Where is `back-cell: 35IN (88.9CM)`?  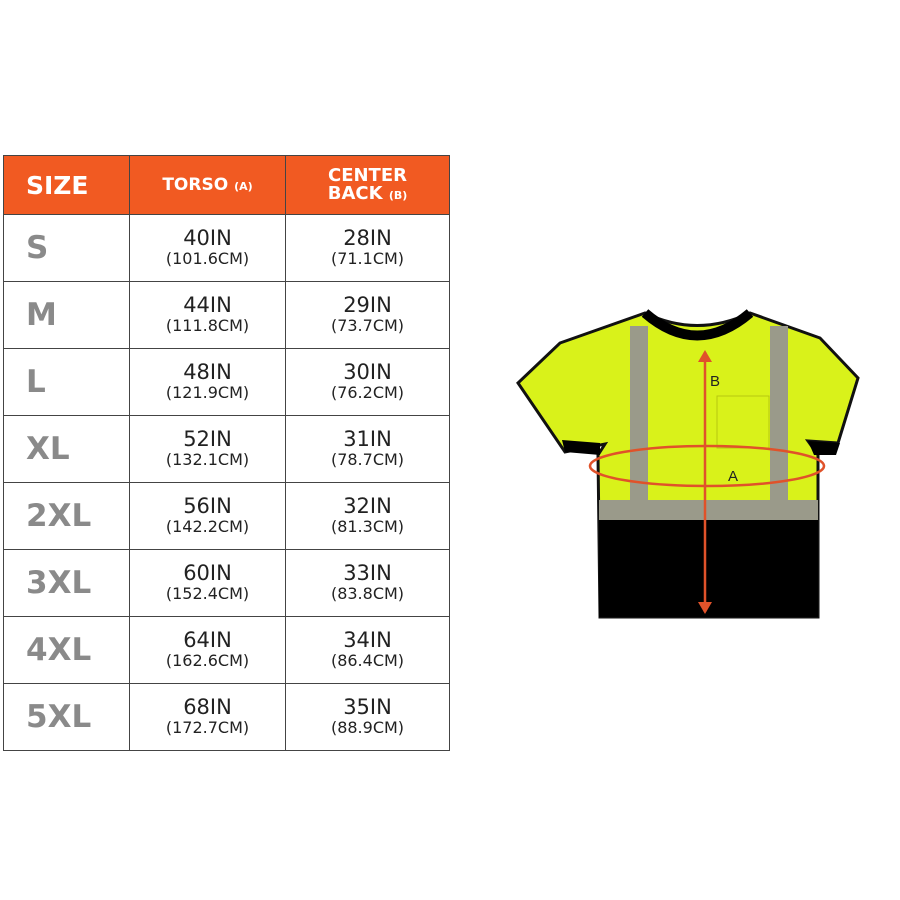 back-cell: 35IN (88.9CM) is located at coordinates (367, 717).